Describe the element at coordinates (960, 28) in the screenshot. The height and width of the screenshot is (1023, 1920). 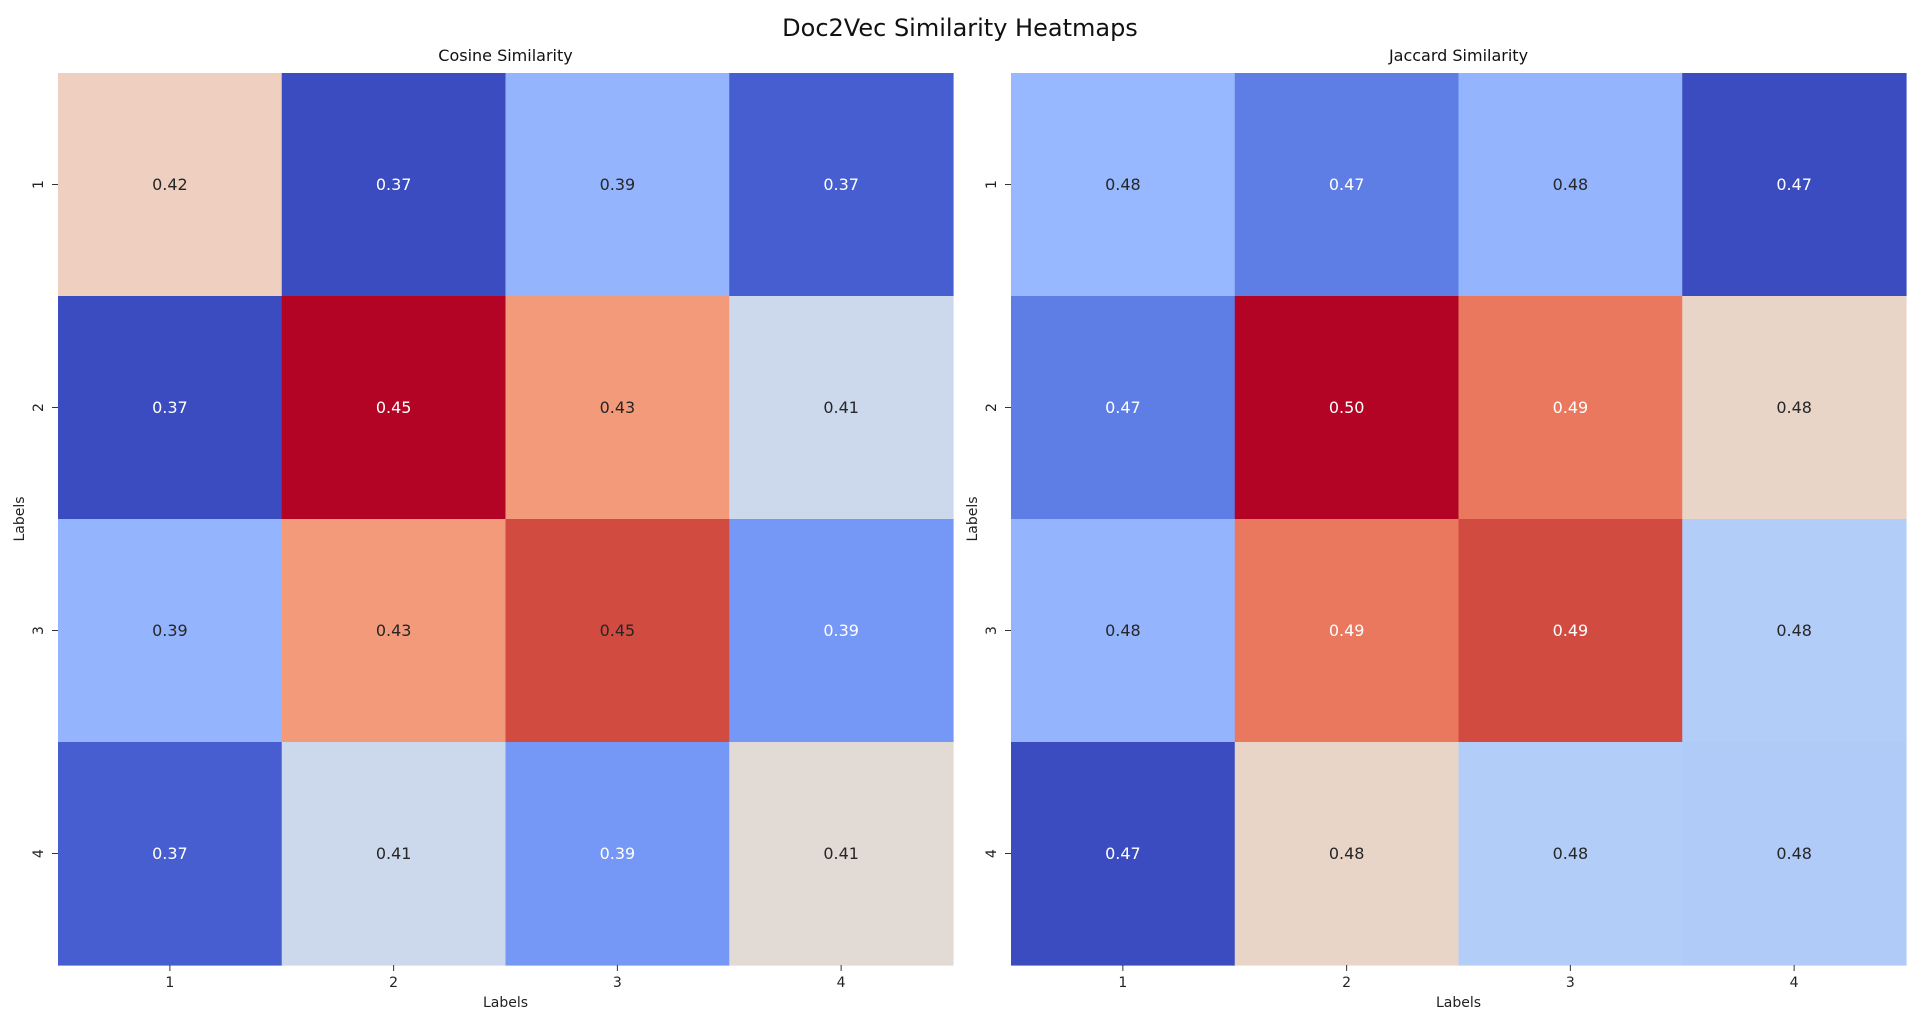
I see `figure-title: Doc2Vec Similarity Heatmaps` at that location.